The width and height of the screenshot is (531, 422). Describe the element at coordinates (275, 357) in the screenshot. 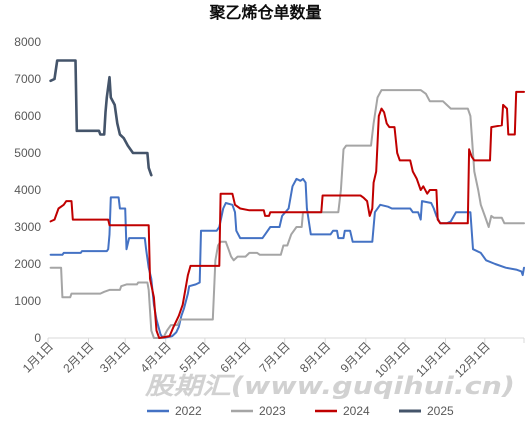

I see `x-tick-label: 7月1日` at that location.